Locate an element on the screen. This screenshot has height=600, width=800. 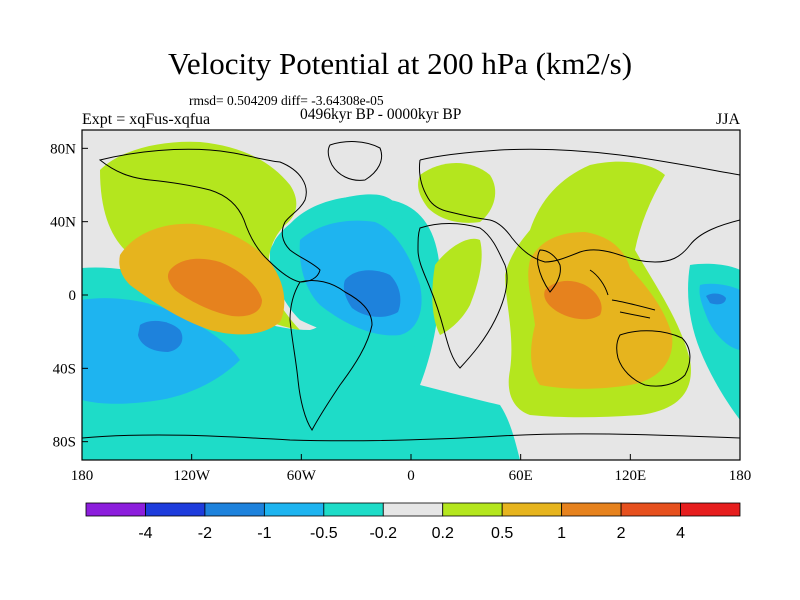
y-tick-label: 40S is located at coordinates (64, 369).